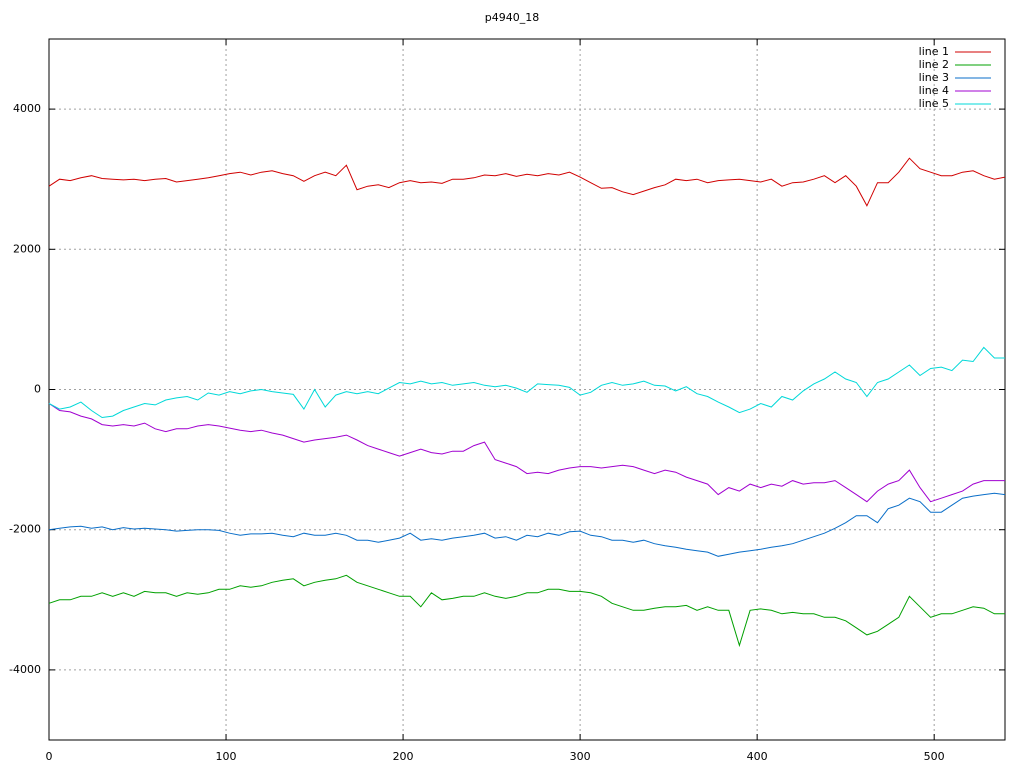 This screenshot has width=1024, height=772. What do you see at coordinates (403, 756) in the screenshot?
I see `x-tick-label: 200` at bounding box center [403, 756].